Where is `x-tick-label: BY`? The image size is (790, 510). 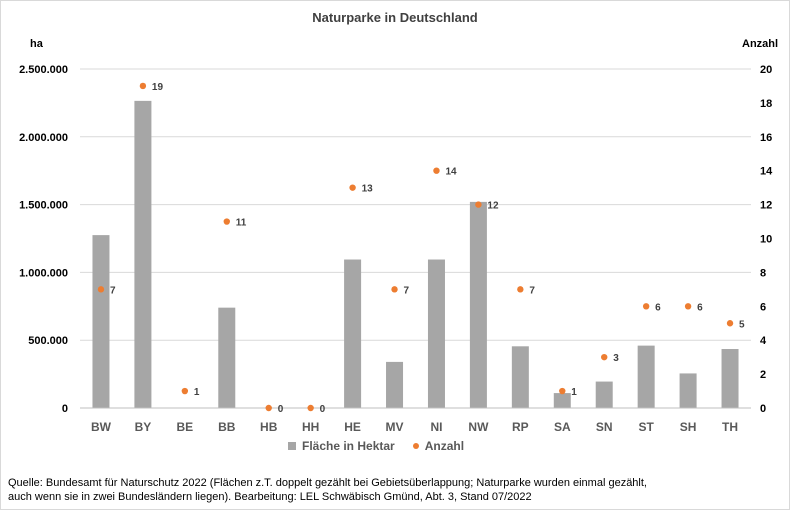
x-tick-label: BY is located at coordinates (143, 427).